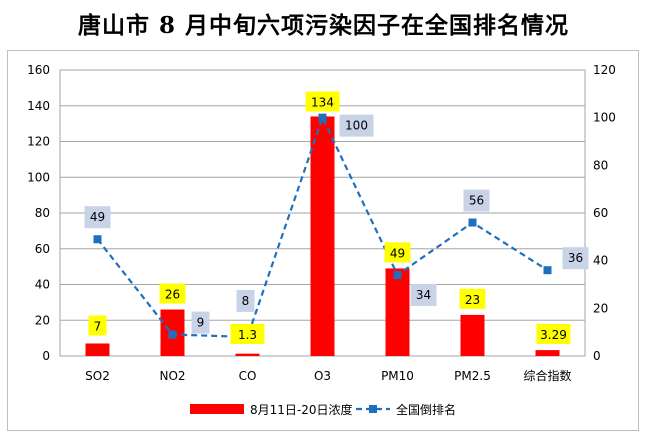 This screenshot has width=647, height=437. I want to click on line-data-label: 36, so click(575, 258).